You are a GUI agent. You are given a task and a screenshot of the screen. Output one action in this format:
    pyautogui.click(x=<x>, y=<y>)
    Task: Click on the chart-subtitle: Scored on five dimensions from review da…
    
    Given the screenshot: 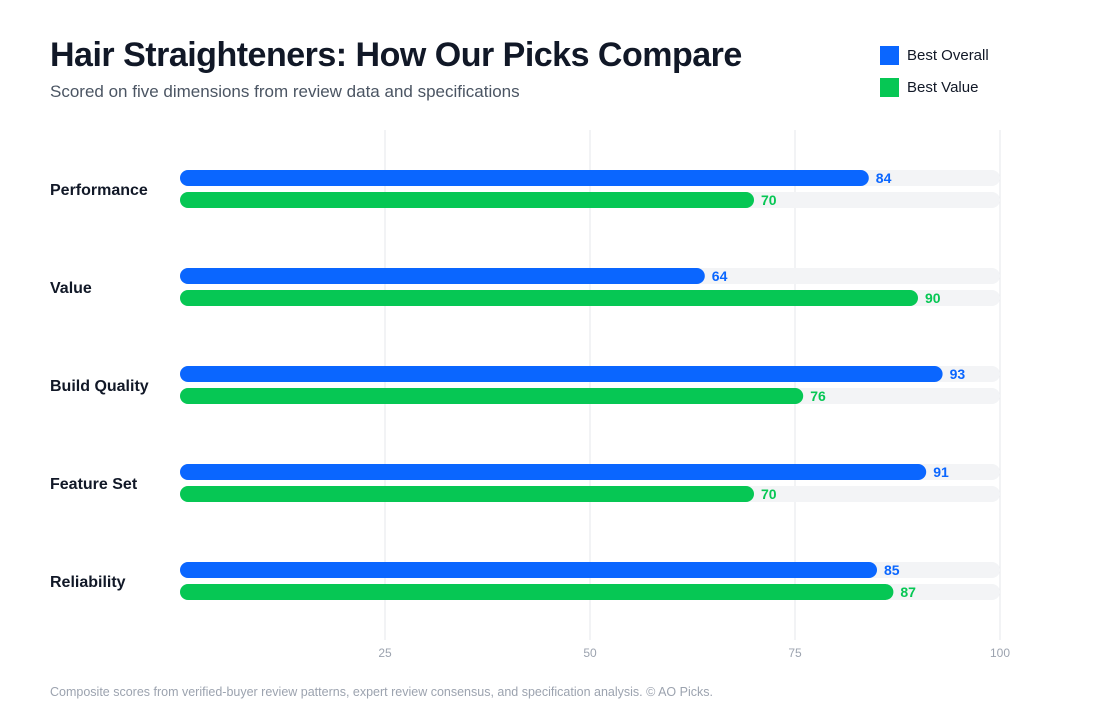 What is the action you would take?
    pyautogui.click(x=285, y=91)
    